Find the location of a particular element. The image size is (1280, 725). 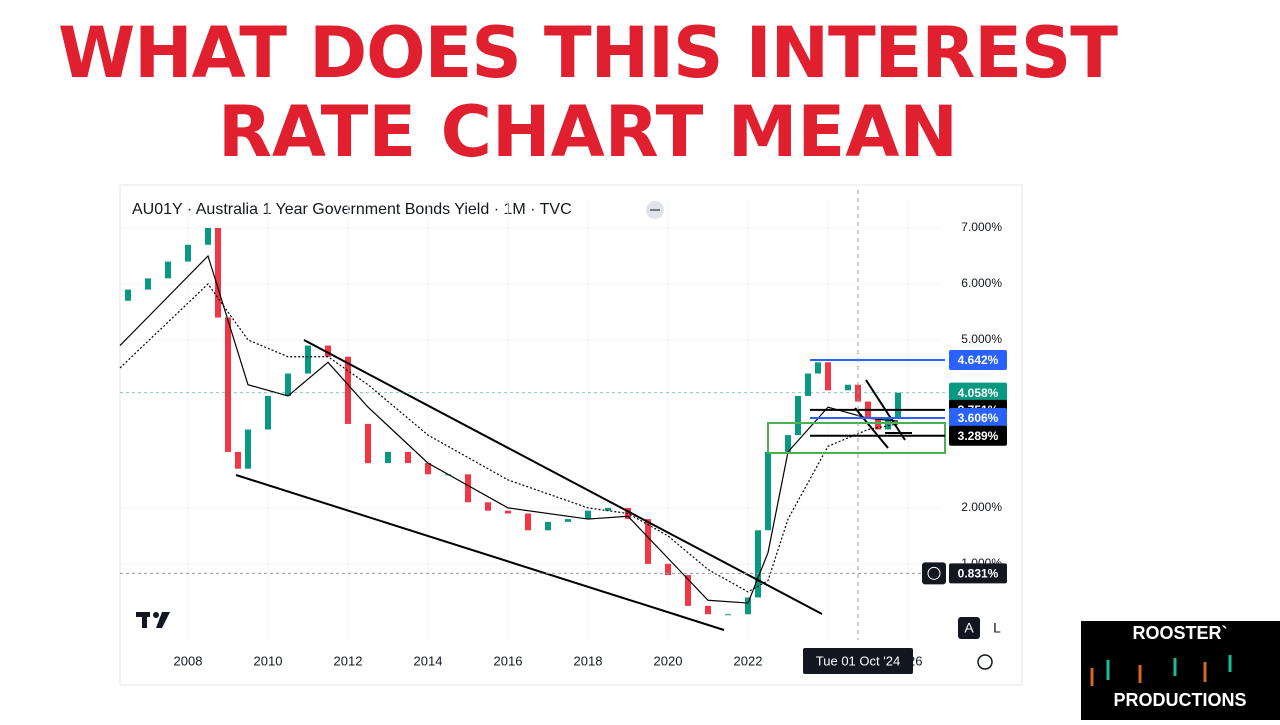

price-label: 0.831% is located at coordinates (978, 574).